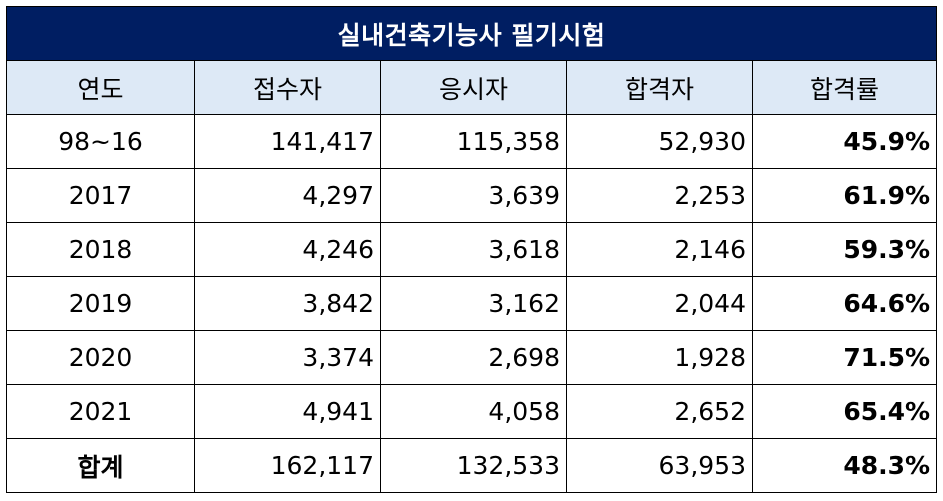 The height and width of the screenshot is (501, 943). What do you see at coordinates (100, 249) in the screenshot?
I see `year-cell: 2018` at bounding box center [100, 249].